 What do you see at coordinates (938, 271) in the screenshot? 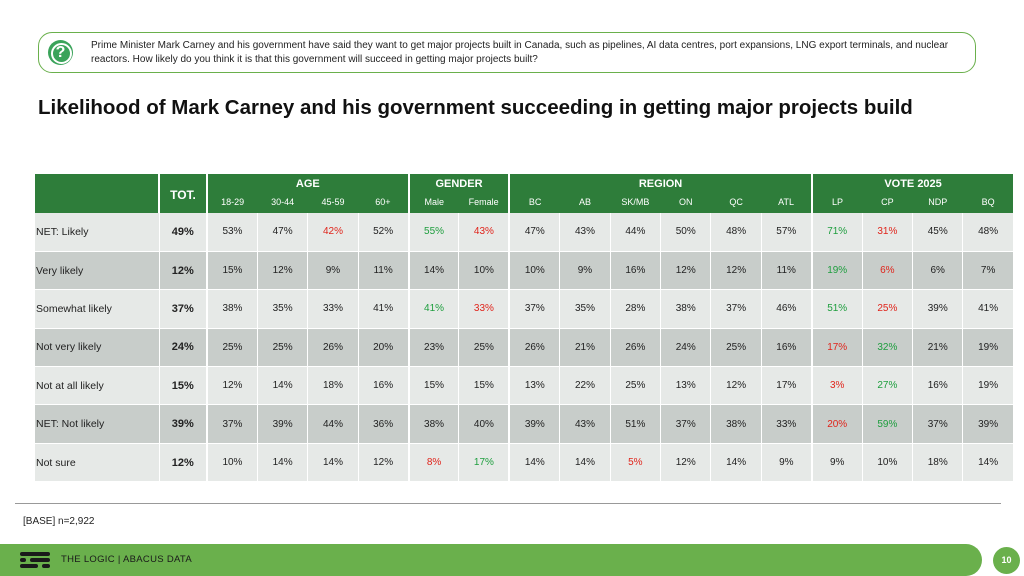
I see `table-cell: 6%` at bounding box center [938, 271].